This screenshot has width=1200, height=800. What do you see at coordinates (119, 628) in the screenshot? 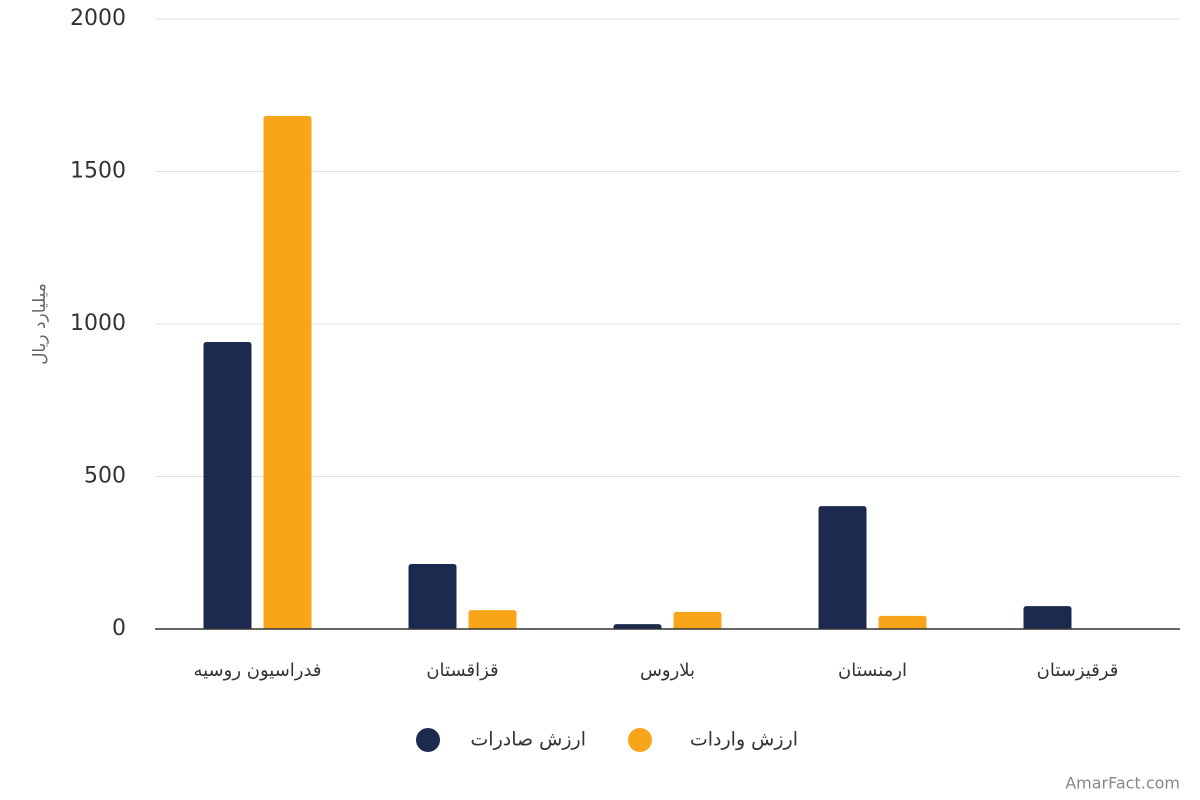
I see `y-tick-label: 0` at bounding box center [119, 628].